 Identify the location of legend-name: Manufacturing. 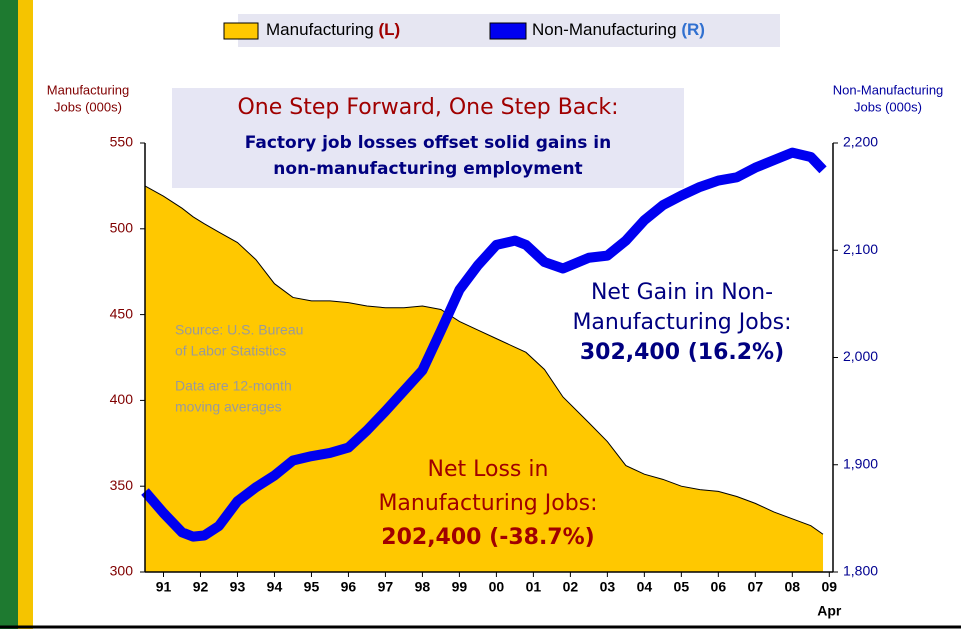
(320, 29).